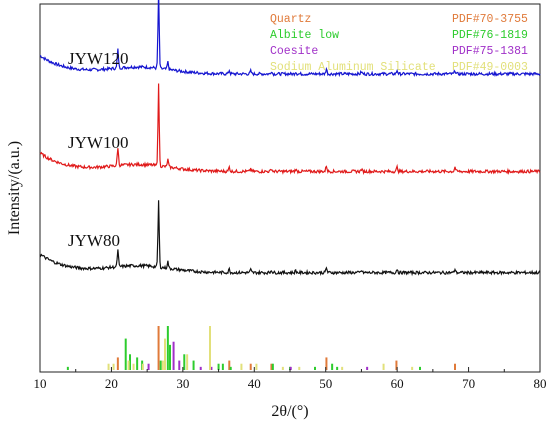  What do you see at coordinates (290, 19) in the screenshot?
I see `legend-name: Quartz` at bounding box center [290, 19].